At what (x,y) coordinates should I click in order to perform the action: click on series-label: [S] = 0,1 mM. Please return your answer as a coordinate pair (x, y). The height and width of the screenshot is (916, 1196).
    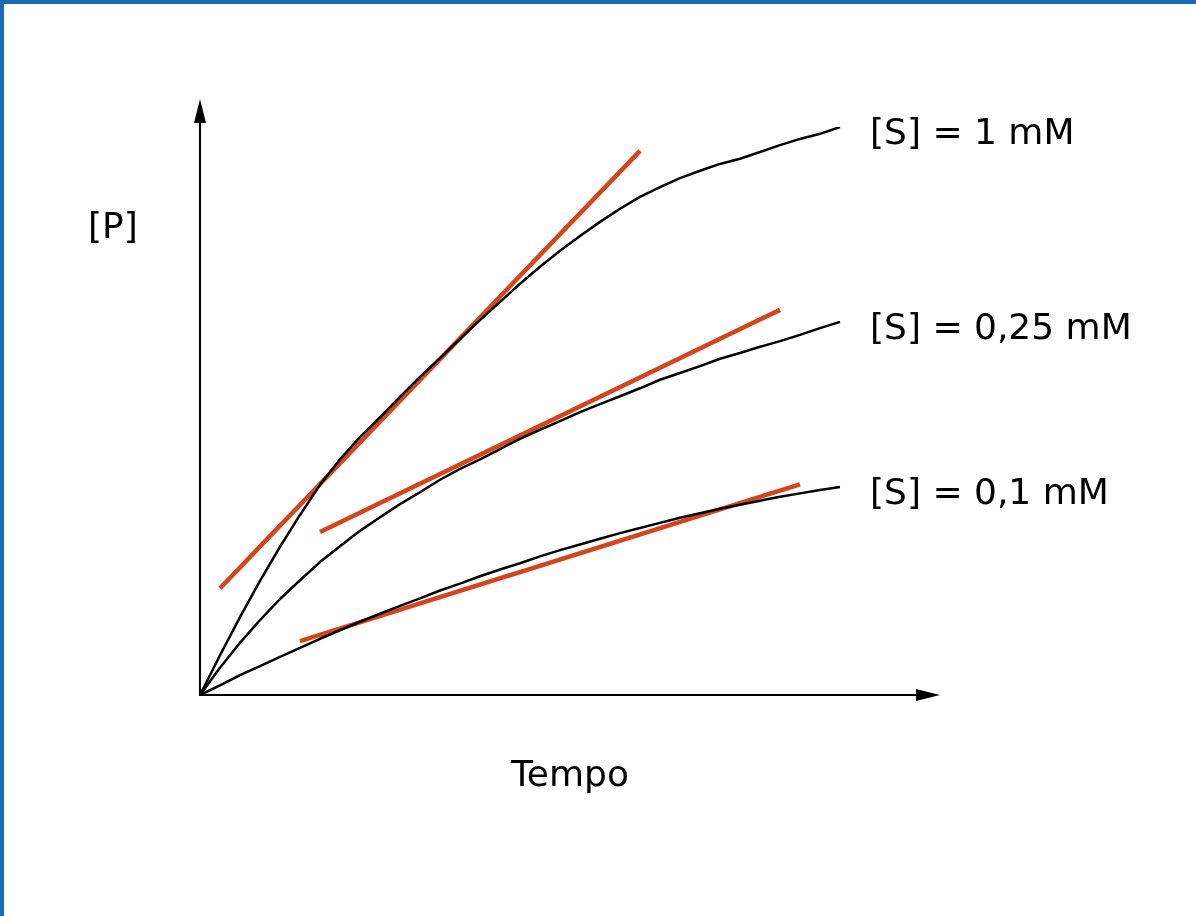
    Looking at the image, I should click on (989, 492).